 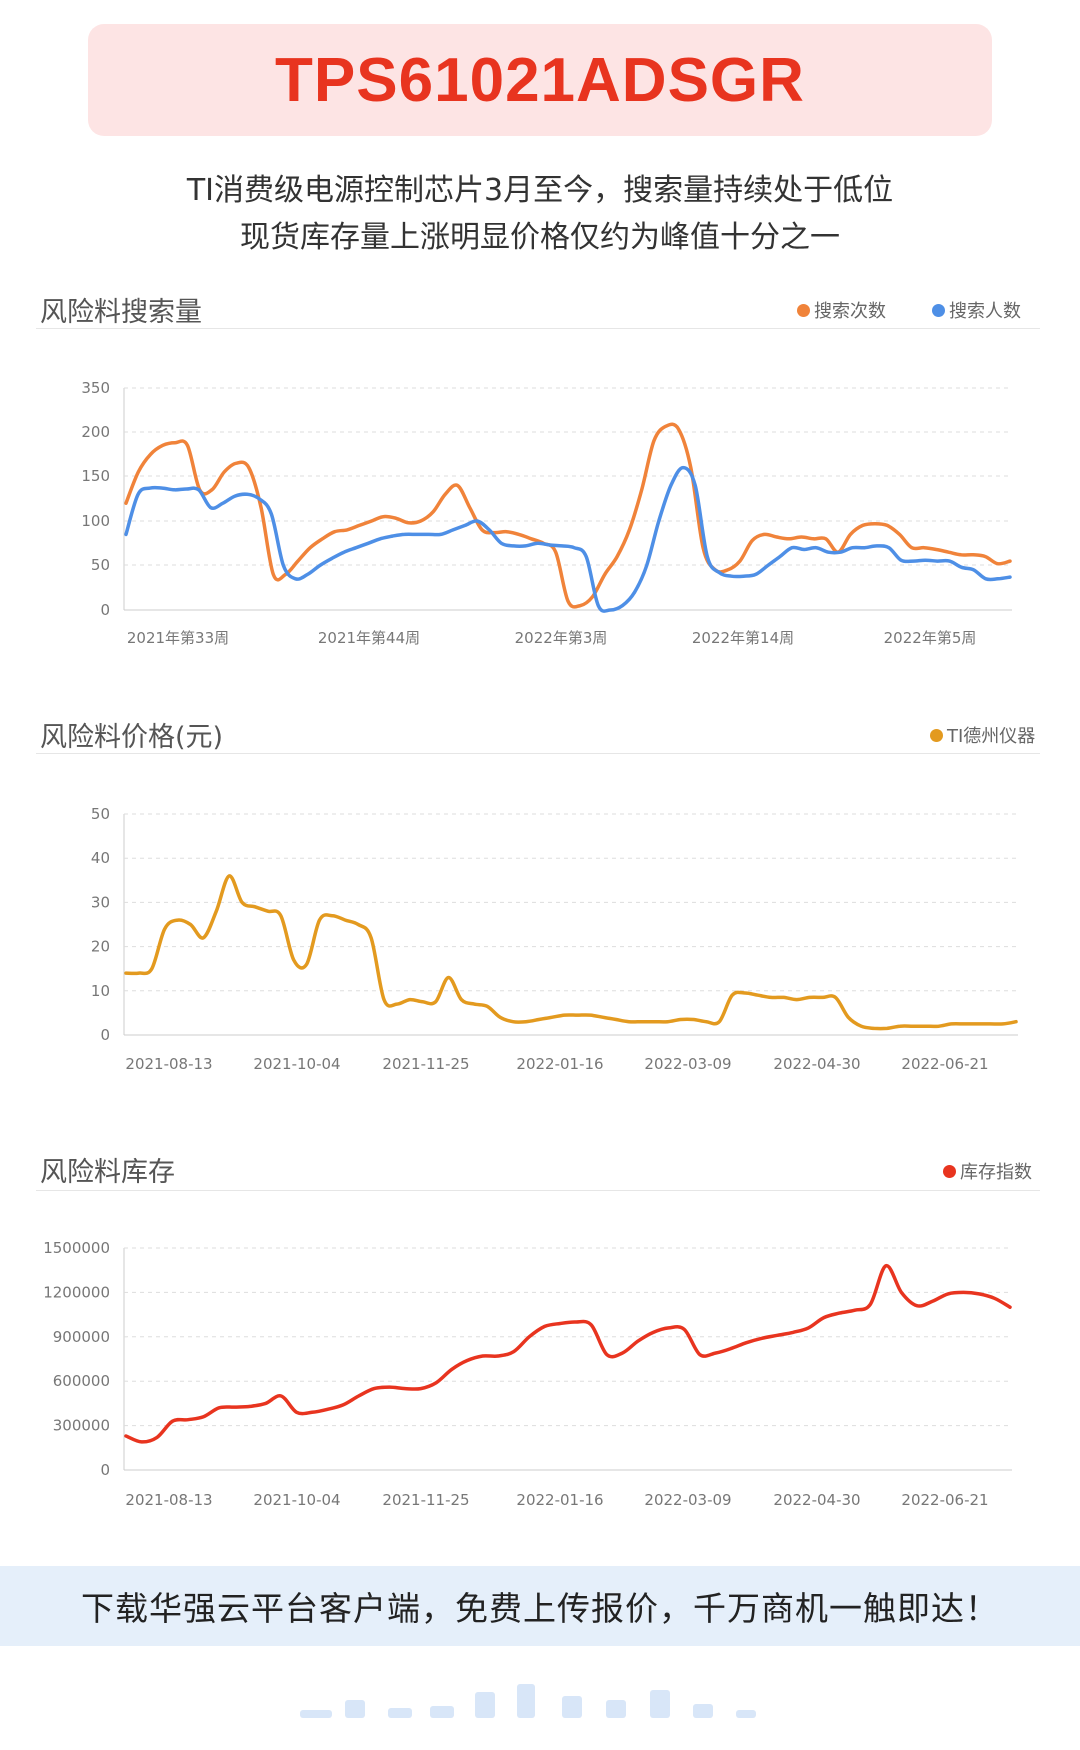 What do you see at coordinates (991, 736) in the screenshot?
I see `legend-label: TI德州仪器` at bounding box center [991, 736].